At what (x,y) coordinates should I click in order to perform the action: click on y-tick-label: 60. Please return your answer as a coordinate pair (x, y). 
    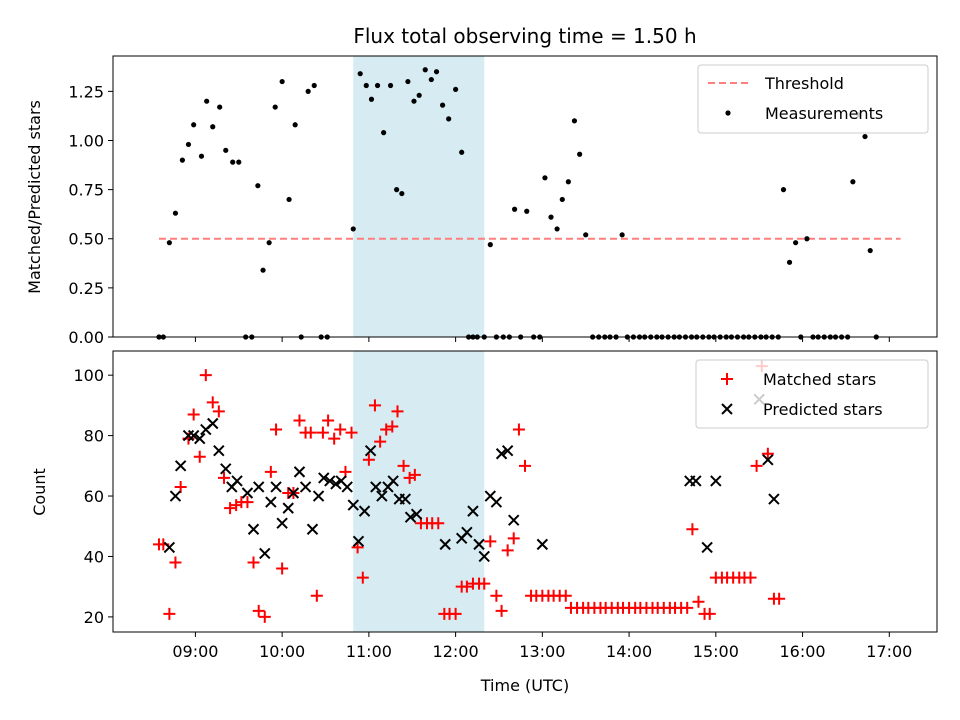
    Looking at the image, I should click on (94, 496).